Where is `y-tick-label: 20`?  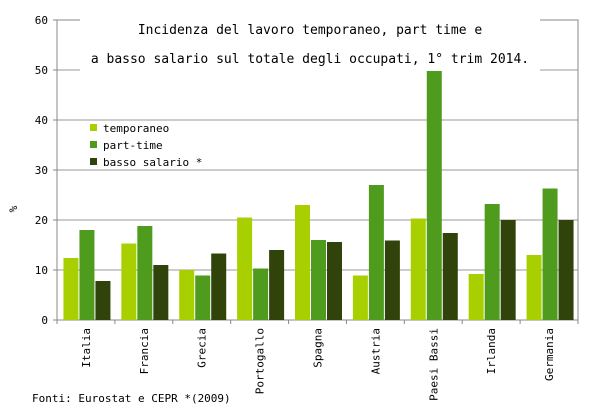 y-tick-label: 20 is located at coordinates (41, 220).